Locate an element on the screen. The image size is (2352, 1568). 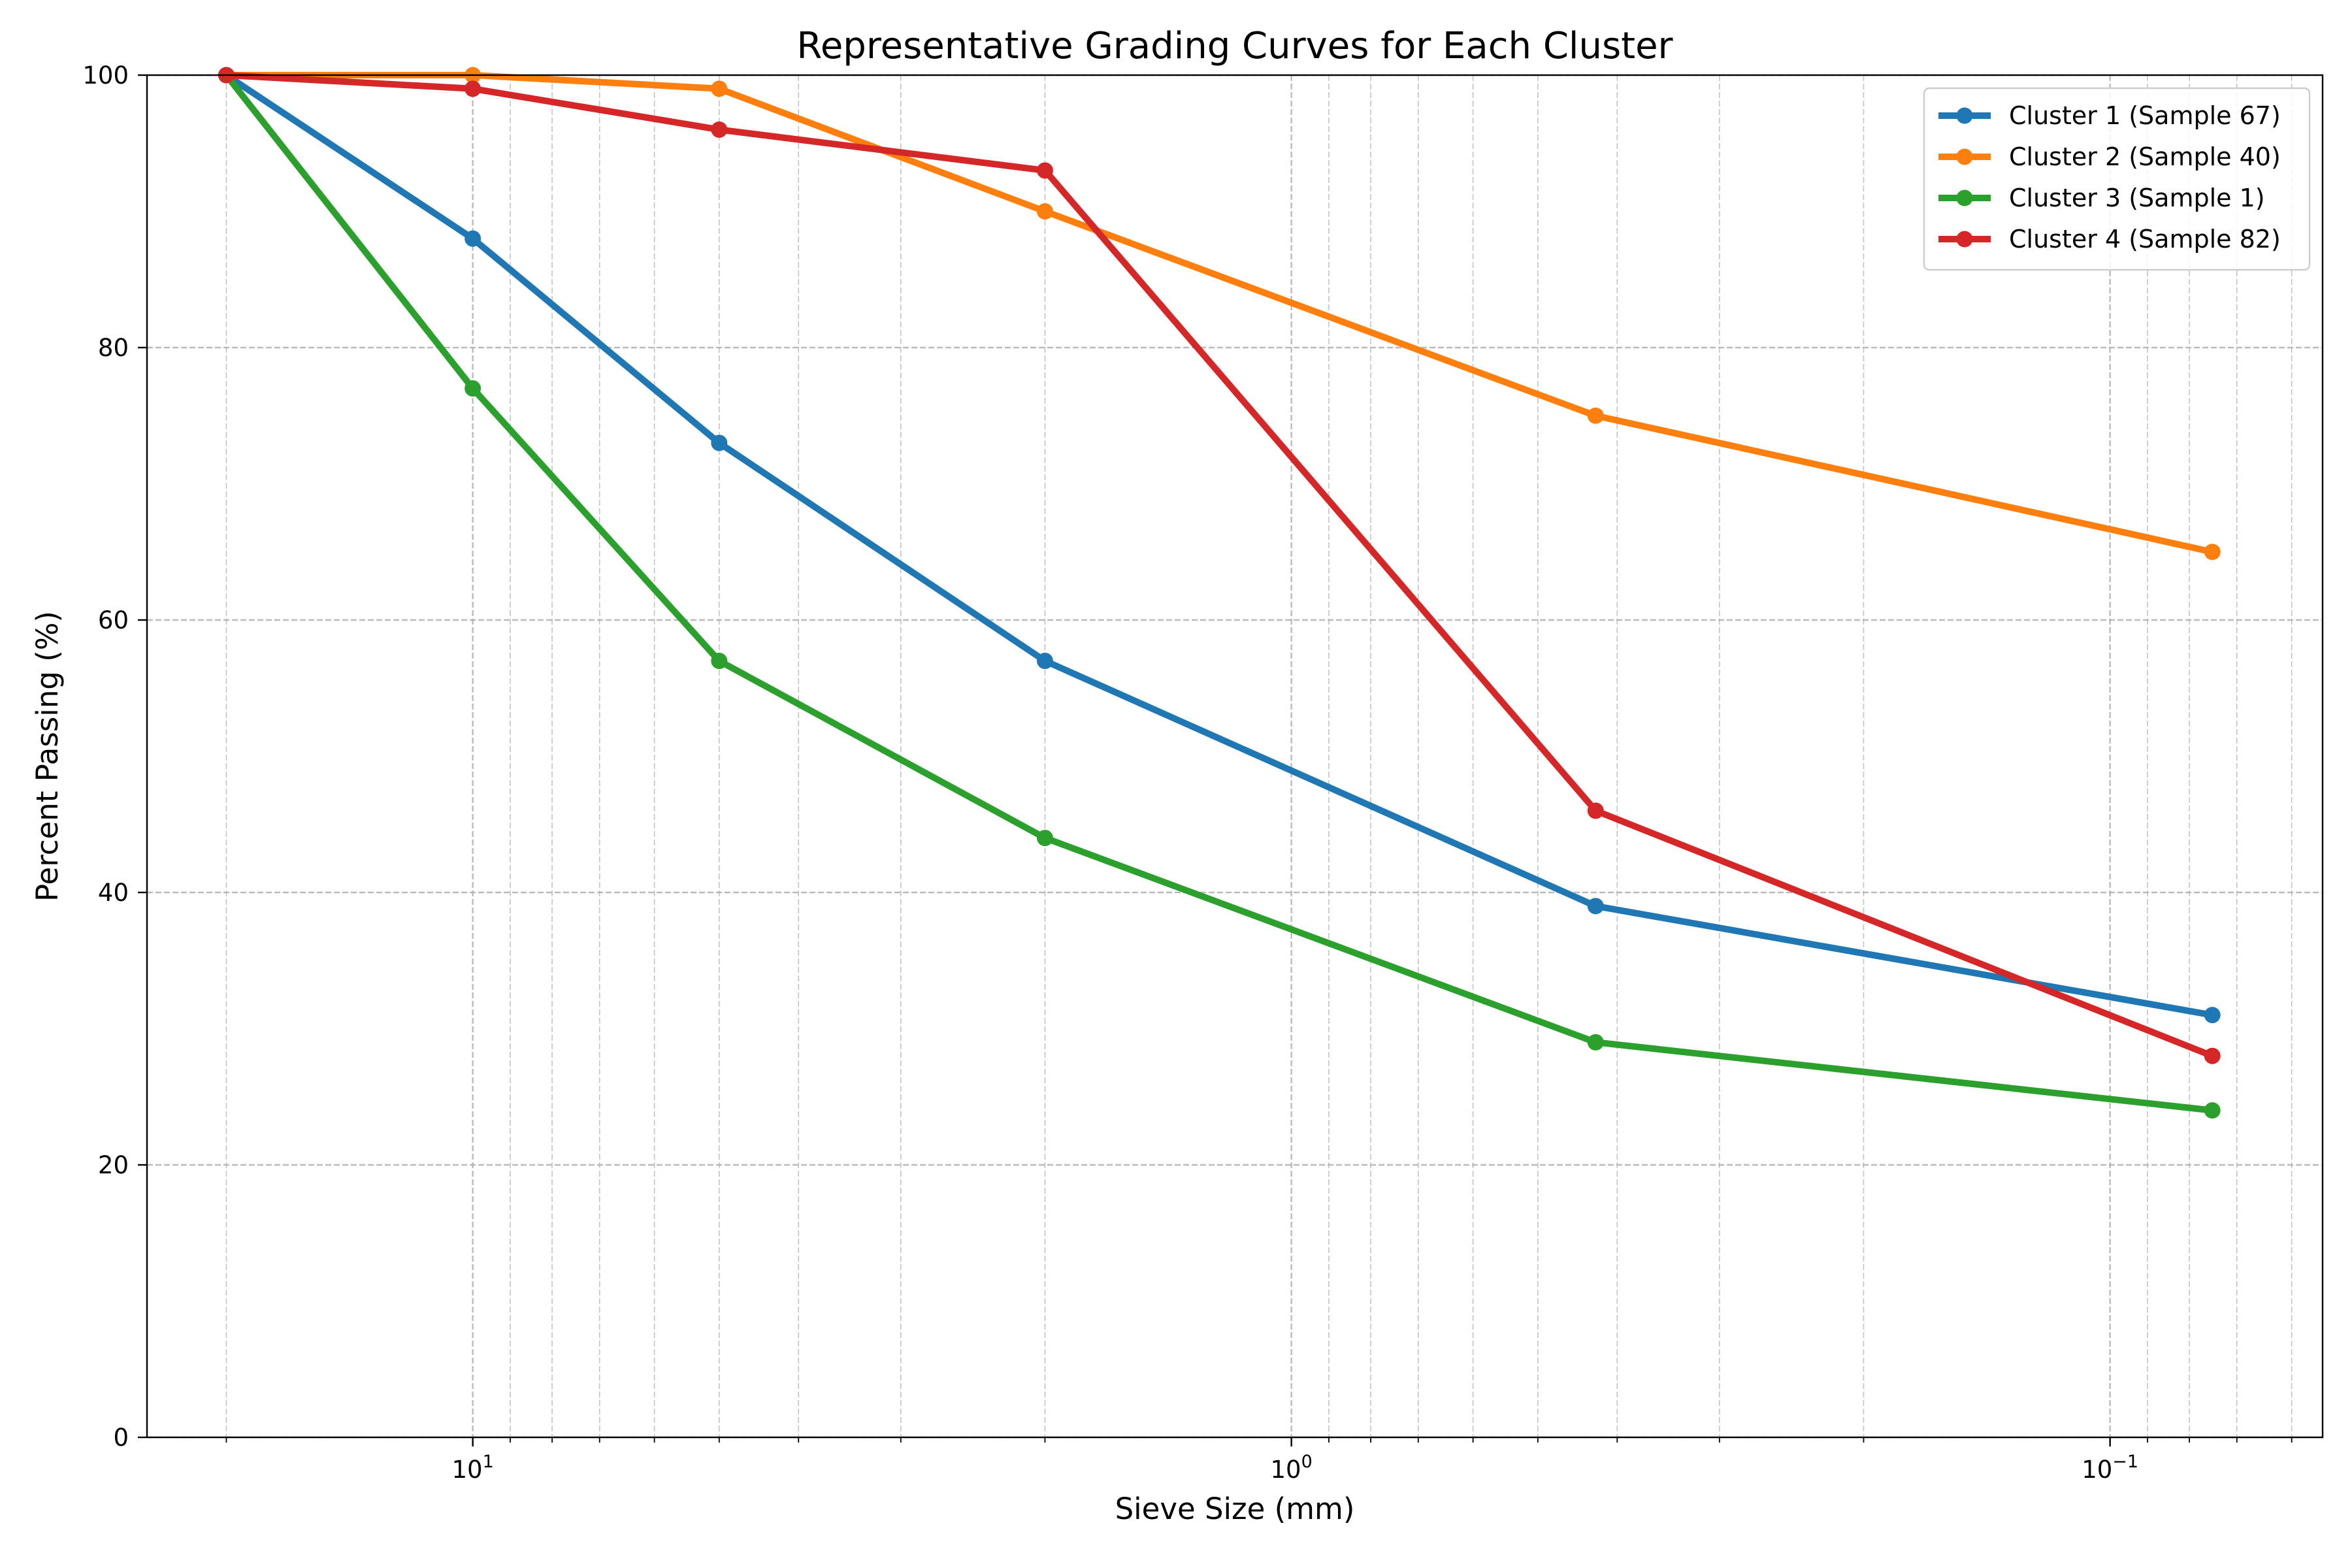
legend-label: Cluster 3 (Sample 1) is located at coordinates (2137, 198).